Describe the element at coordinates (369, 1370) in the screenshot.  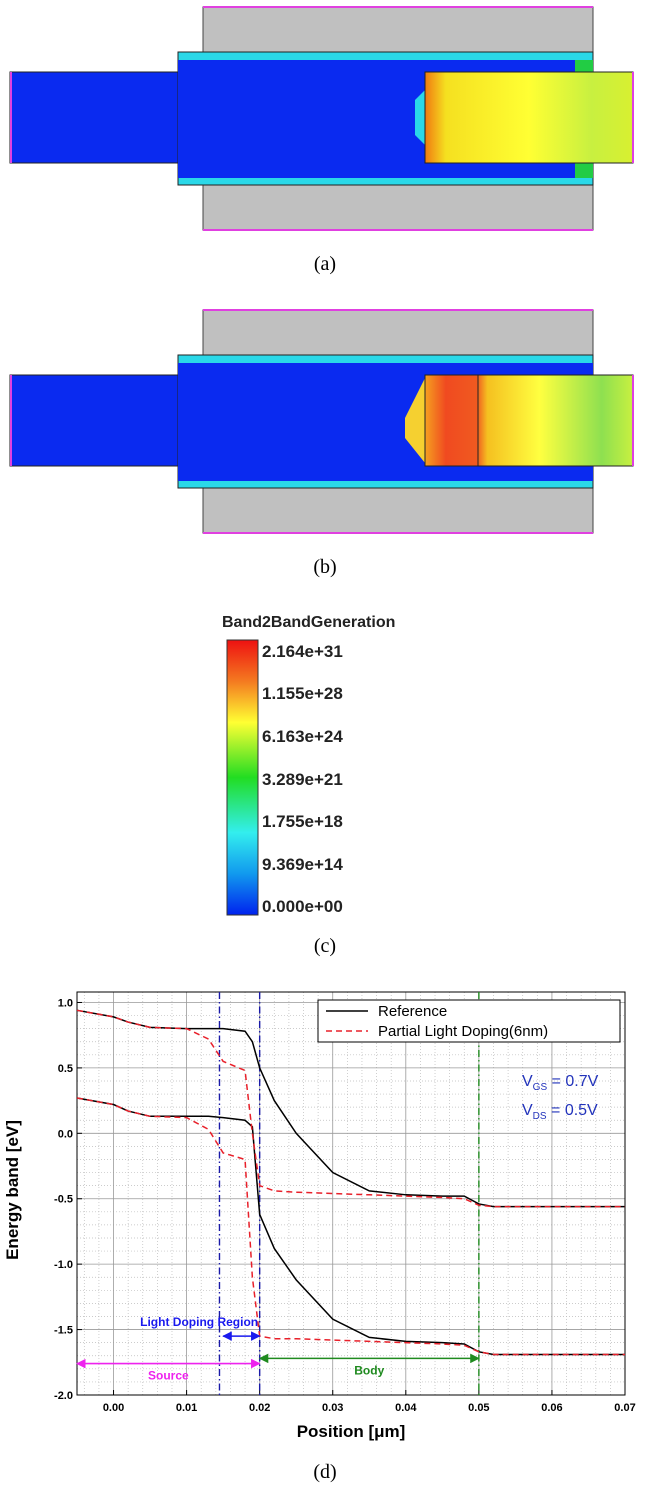
I see `region-label: Body` at that location.